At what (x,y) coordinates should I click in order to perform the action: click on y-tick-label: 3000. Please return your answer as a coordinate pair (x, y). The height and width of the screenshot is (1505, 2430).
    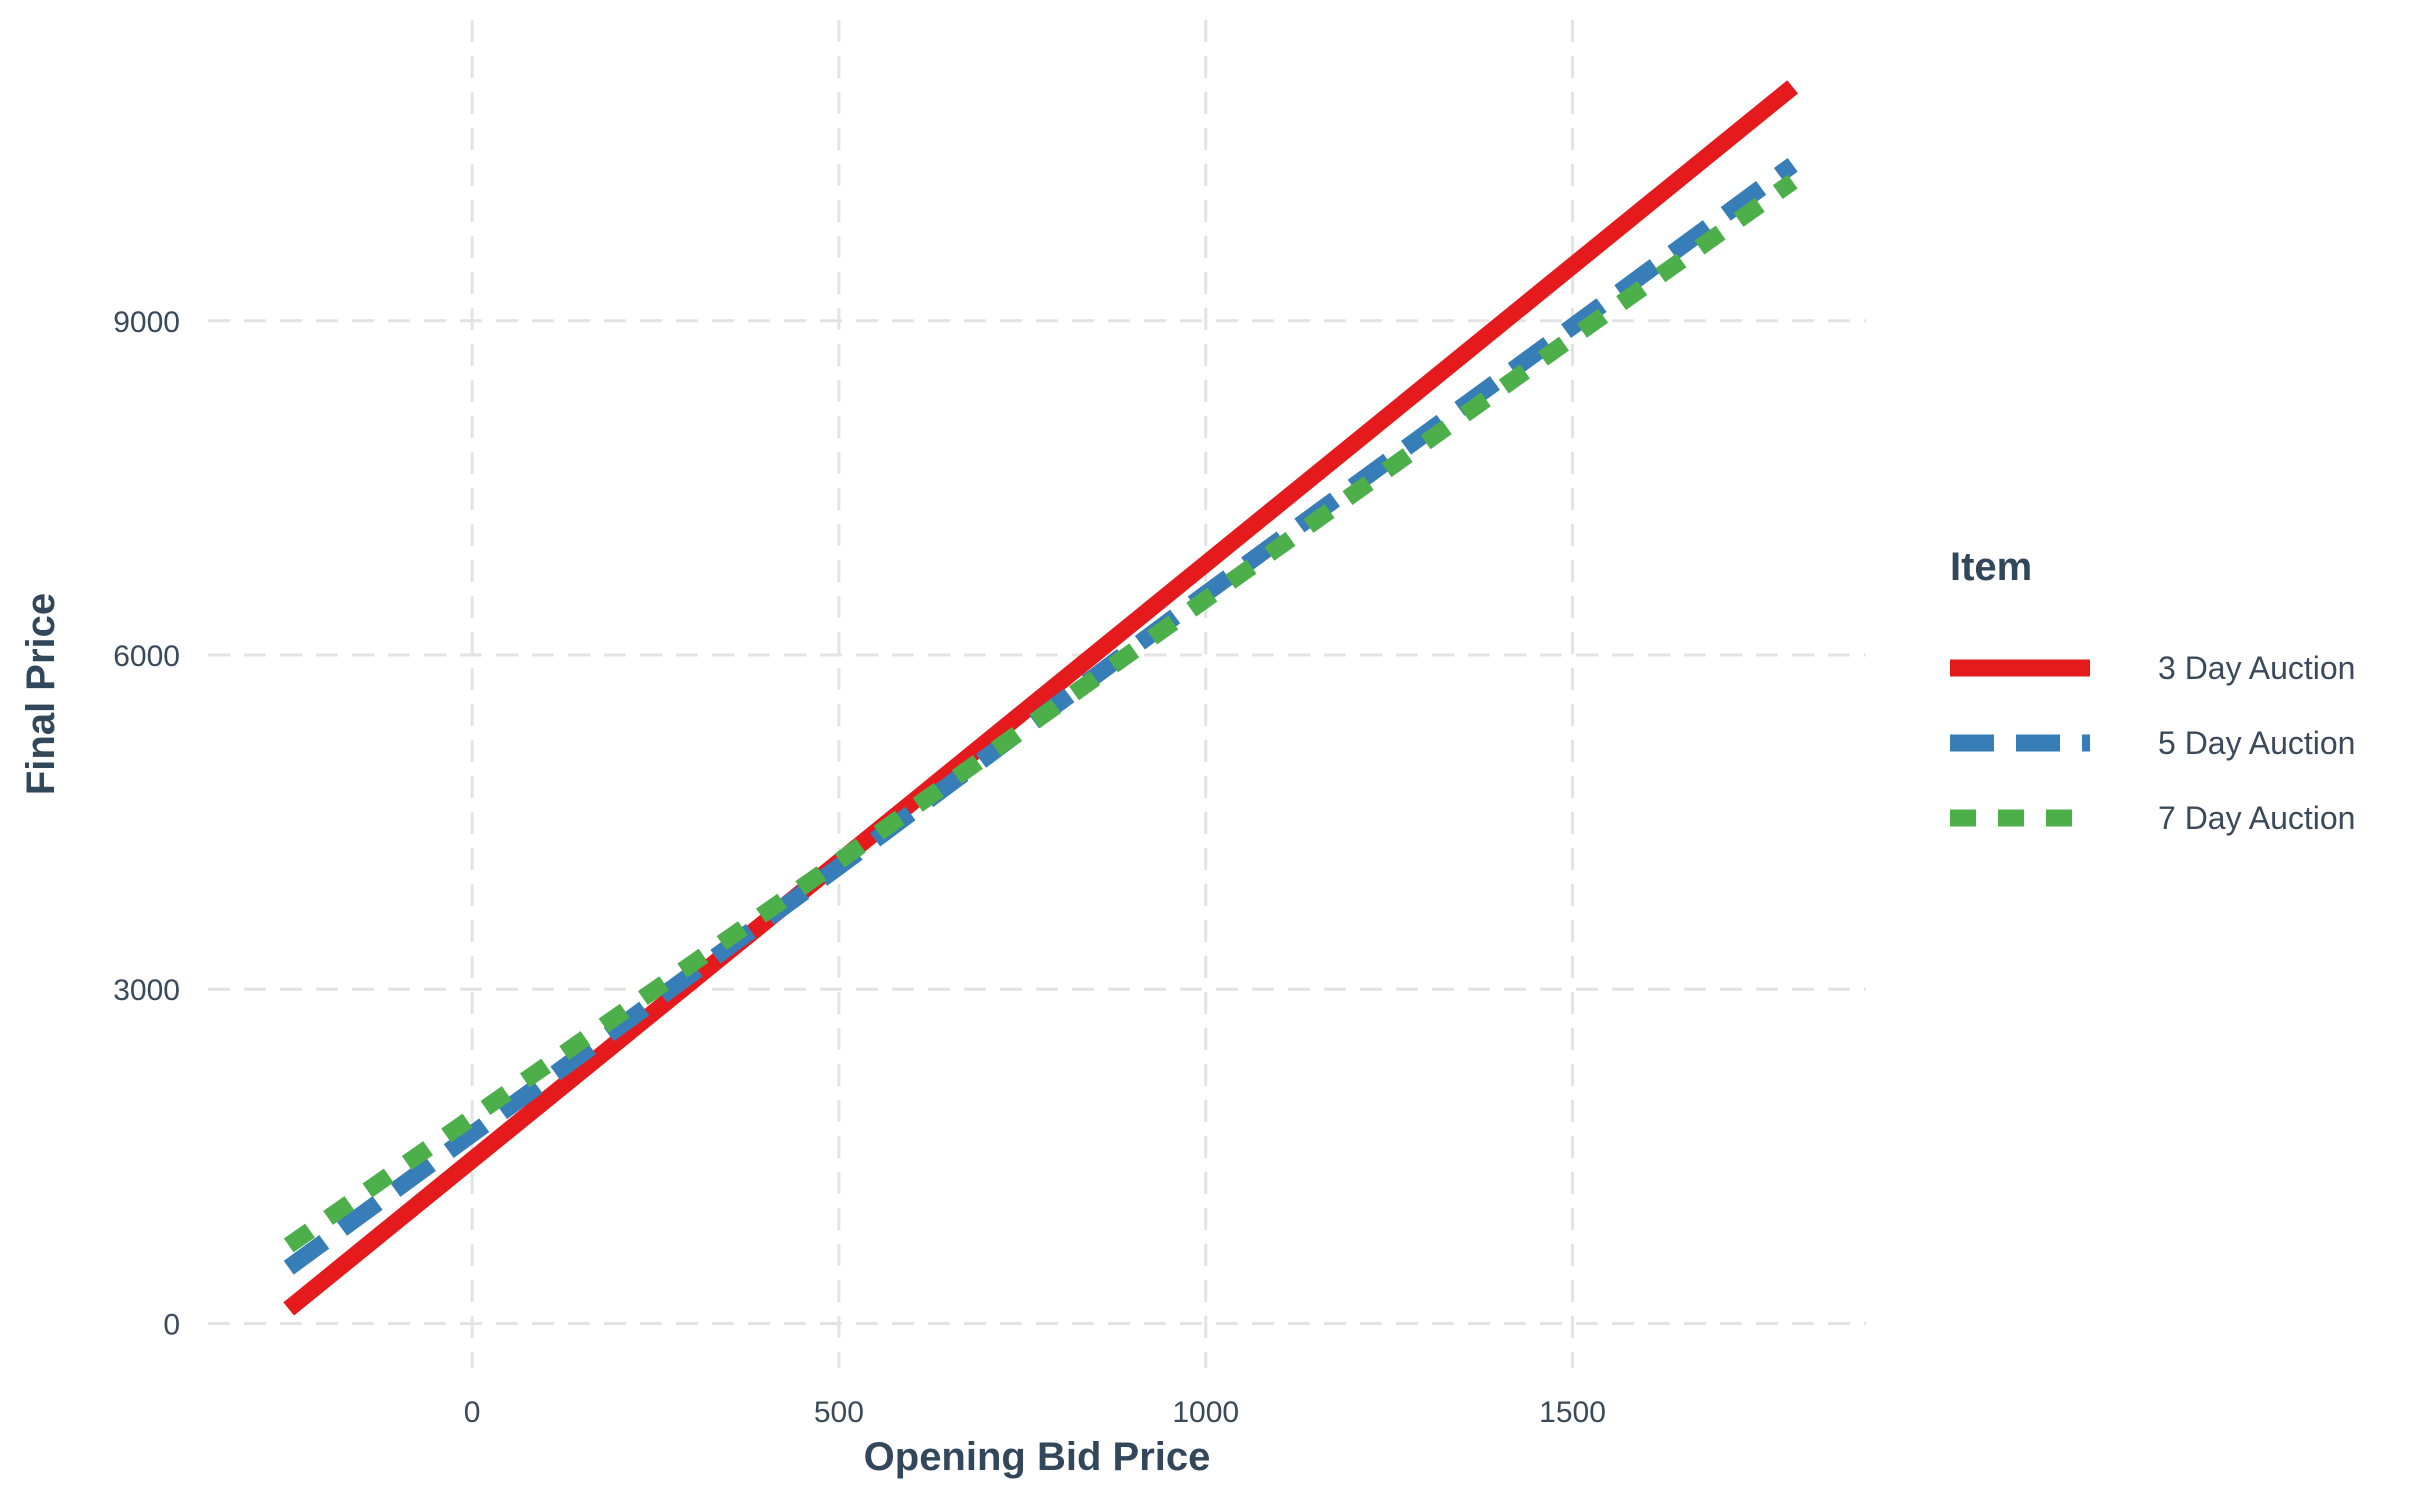
    Looking at the image, I should click on (146, 990).